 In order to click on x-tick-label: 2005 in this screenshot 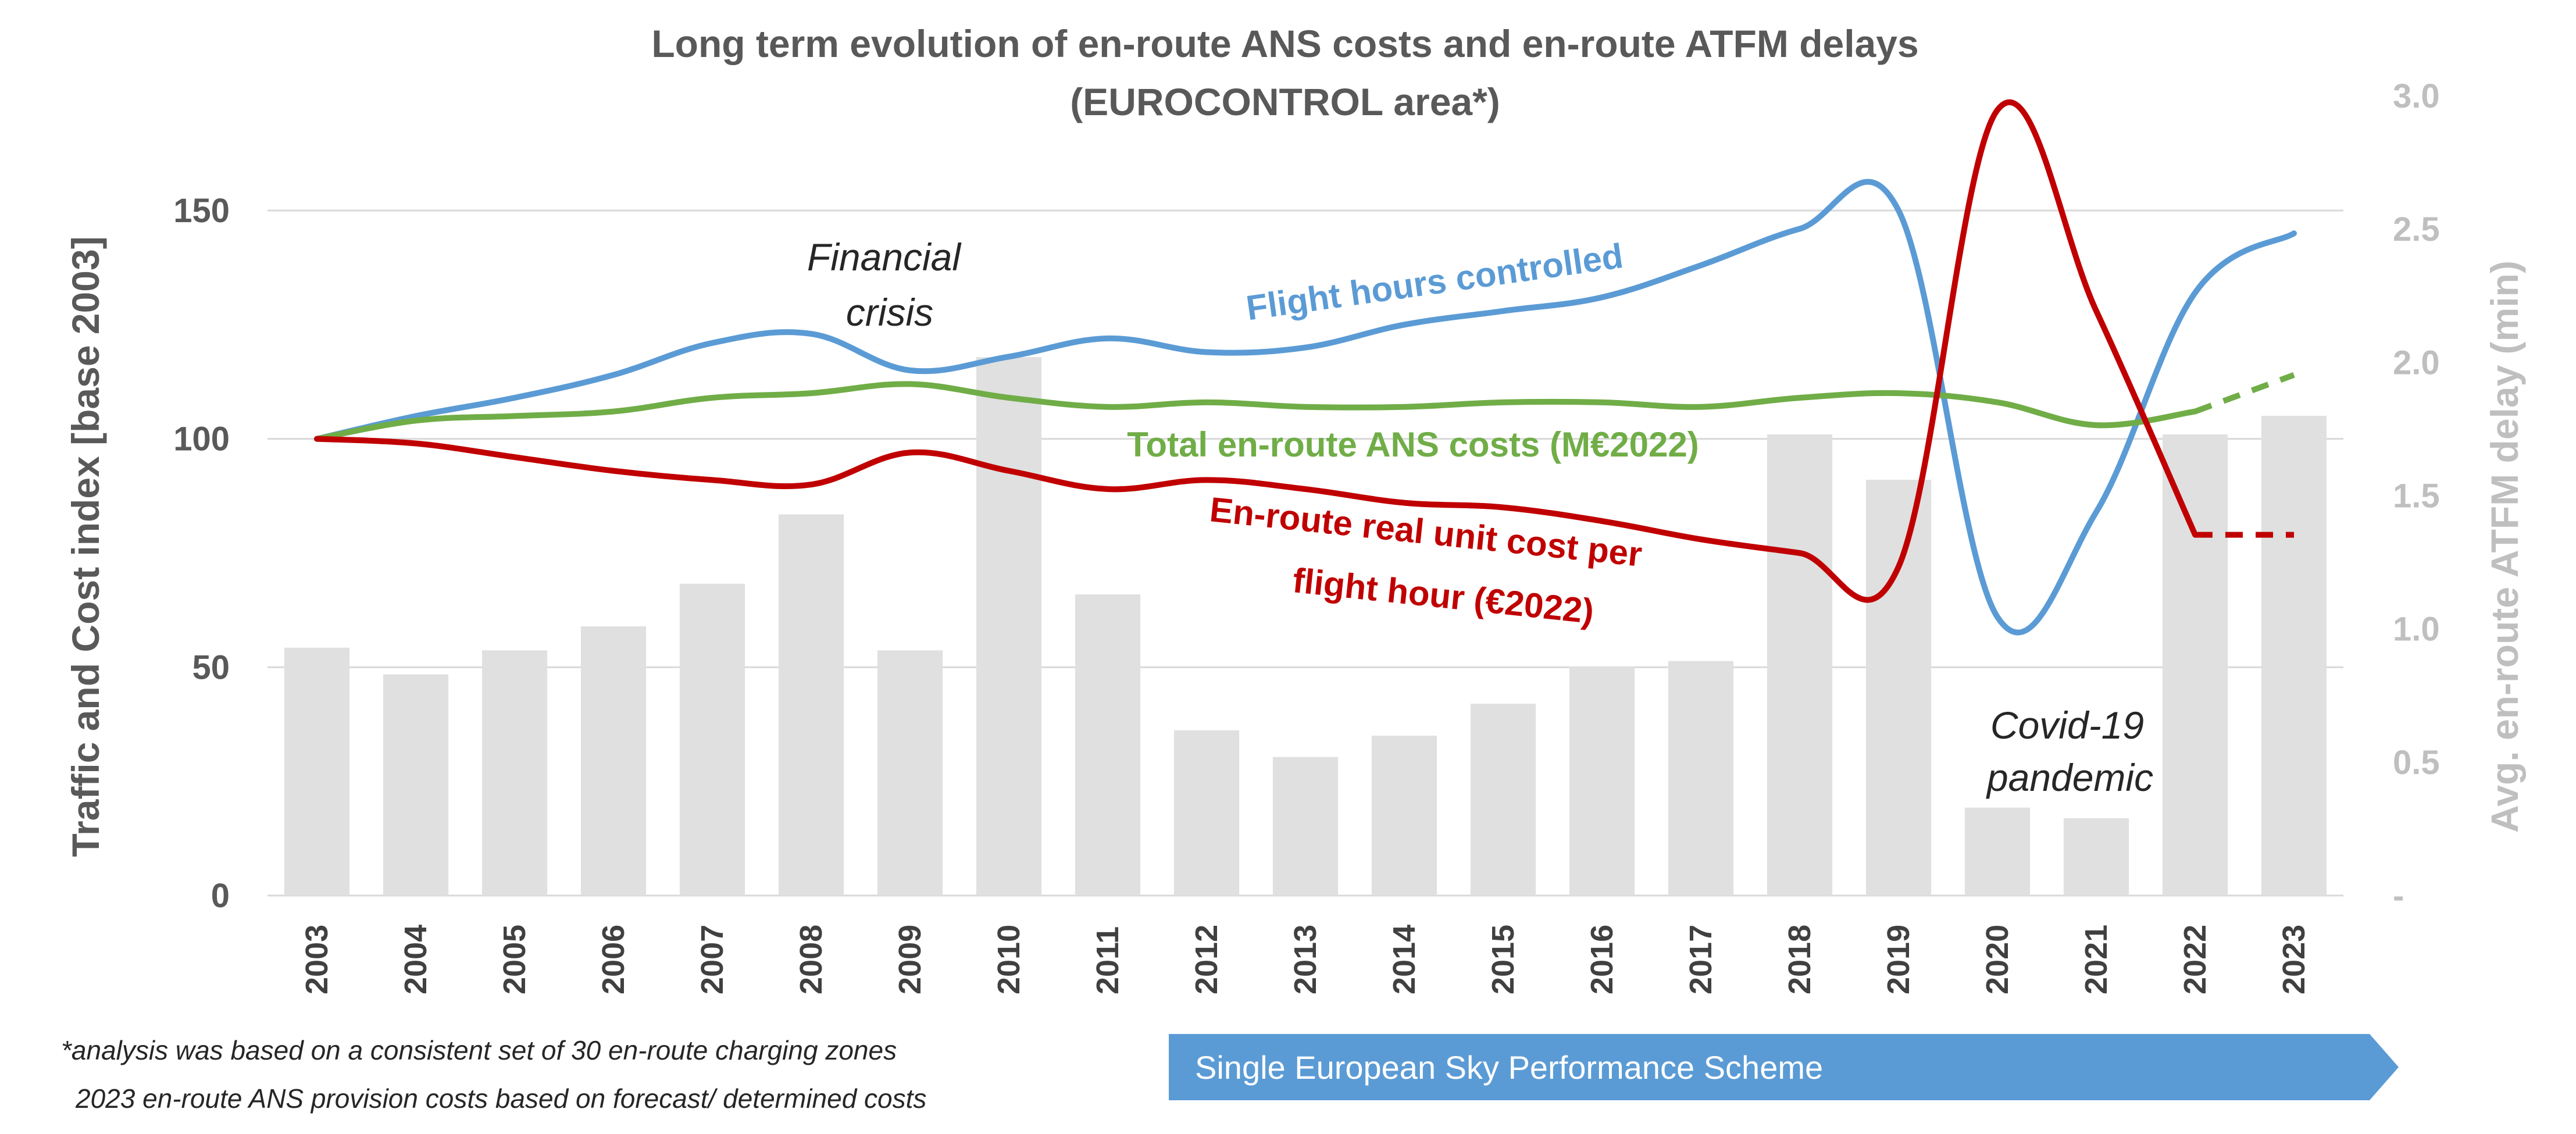, I will do `click(514, 960)`.